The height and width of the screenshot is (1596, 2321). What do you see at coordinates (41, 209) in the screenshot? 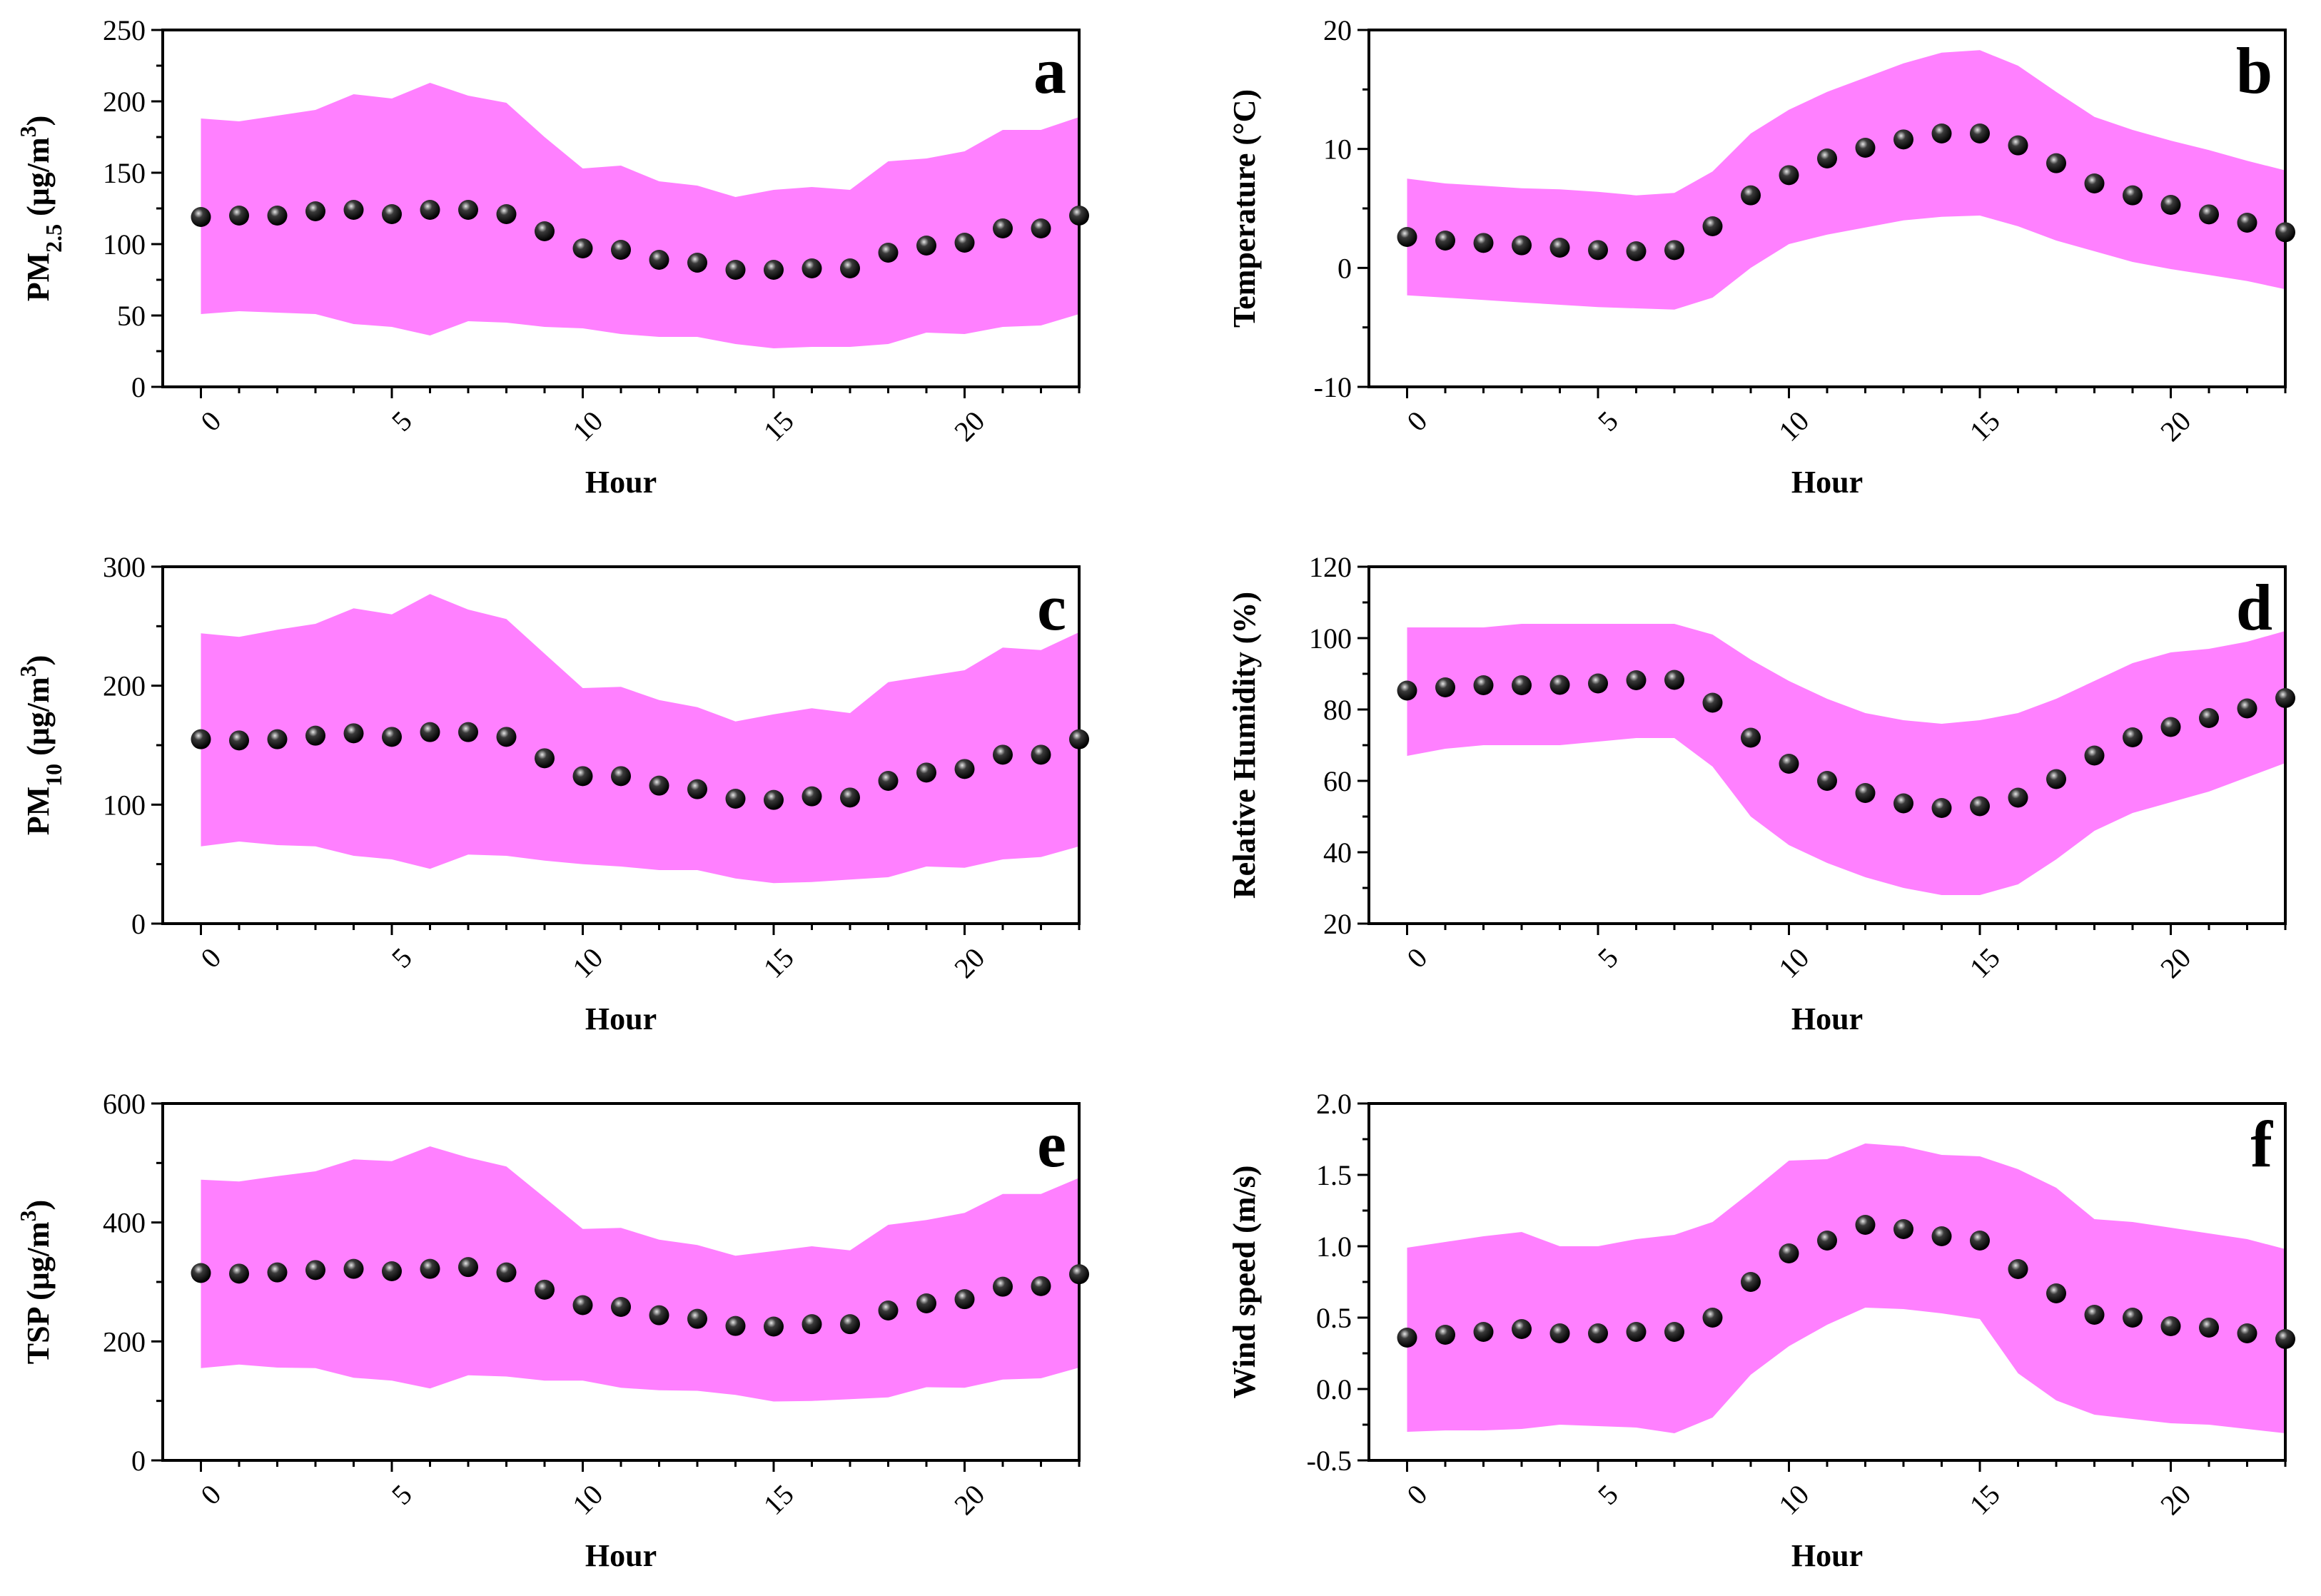
I see `y-axis-title: PM2.5 (μg/m3)` at bounding box center [41, 209].